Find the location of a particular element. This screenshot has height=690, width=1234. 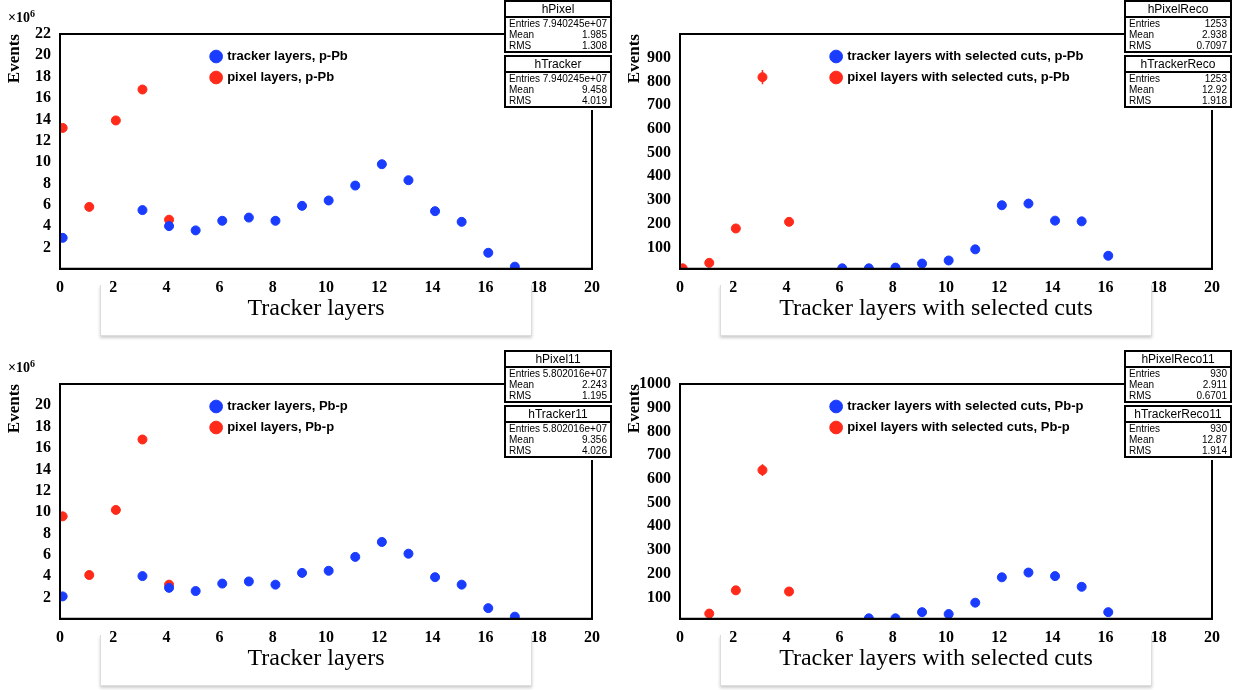

y-tick-label: 22 is located at coordinates (43, 33).